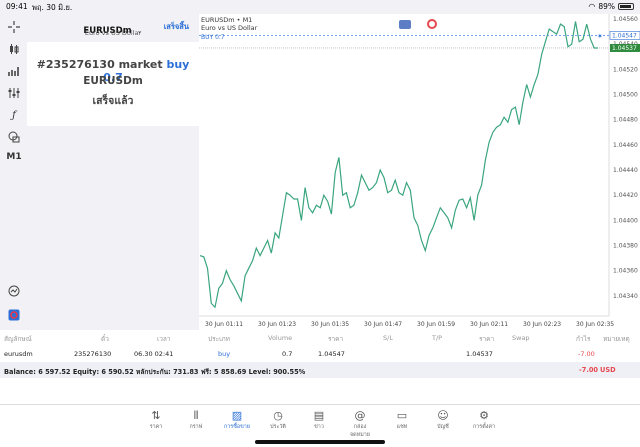 Image resolution: width=640 pixels, height=447 pixels. Describe the element at coordinates (237, 415) in the screenshot. I see `trade-icon: ▨` at that location.